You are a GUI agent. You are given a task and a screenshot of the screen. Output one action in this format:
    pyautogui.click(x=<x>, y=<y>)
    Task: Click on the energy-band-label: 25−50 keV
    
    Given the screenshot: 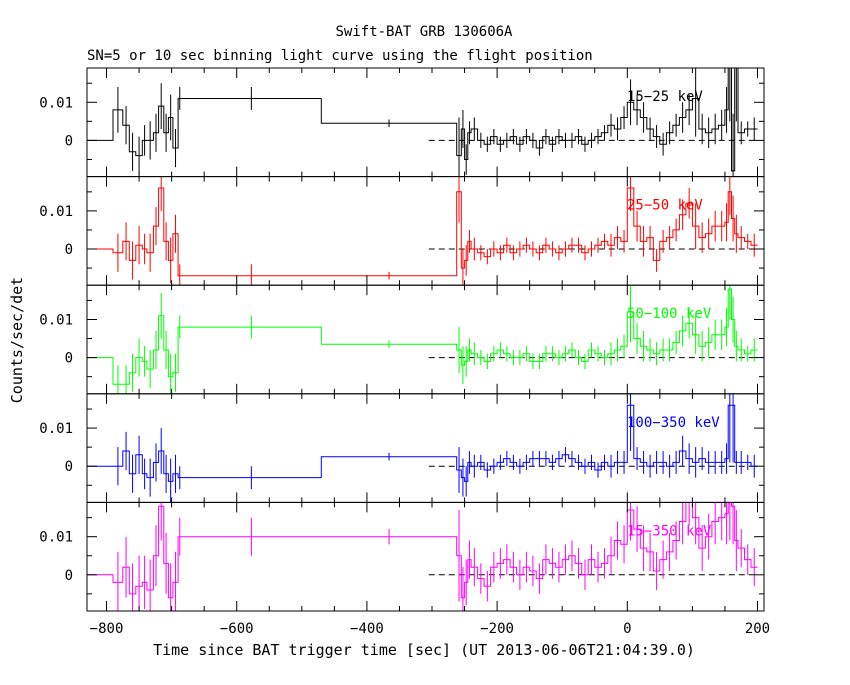 What is the action you would take?
    pyautogui.click(x=665, y=206)
    